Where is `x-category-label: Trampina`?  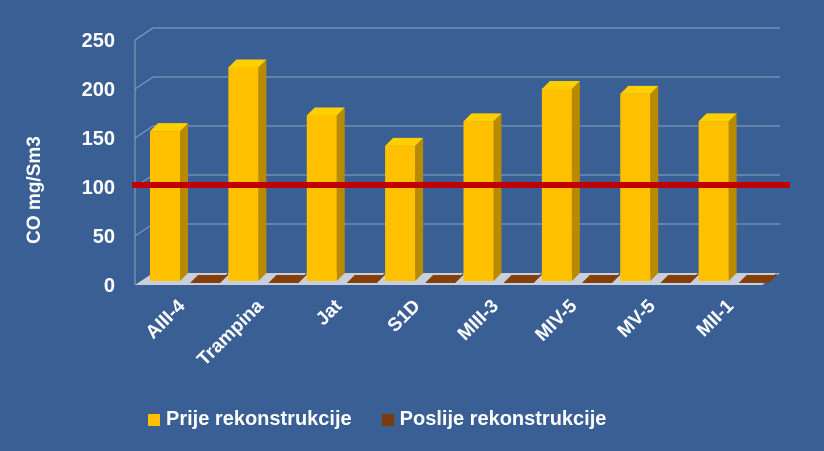 x-category-label: Trampina is located at coordinates (230, 332).